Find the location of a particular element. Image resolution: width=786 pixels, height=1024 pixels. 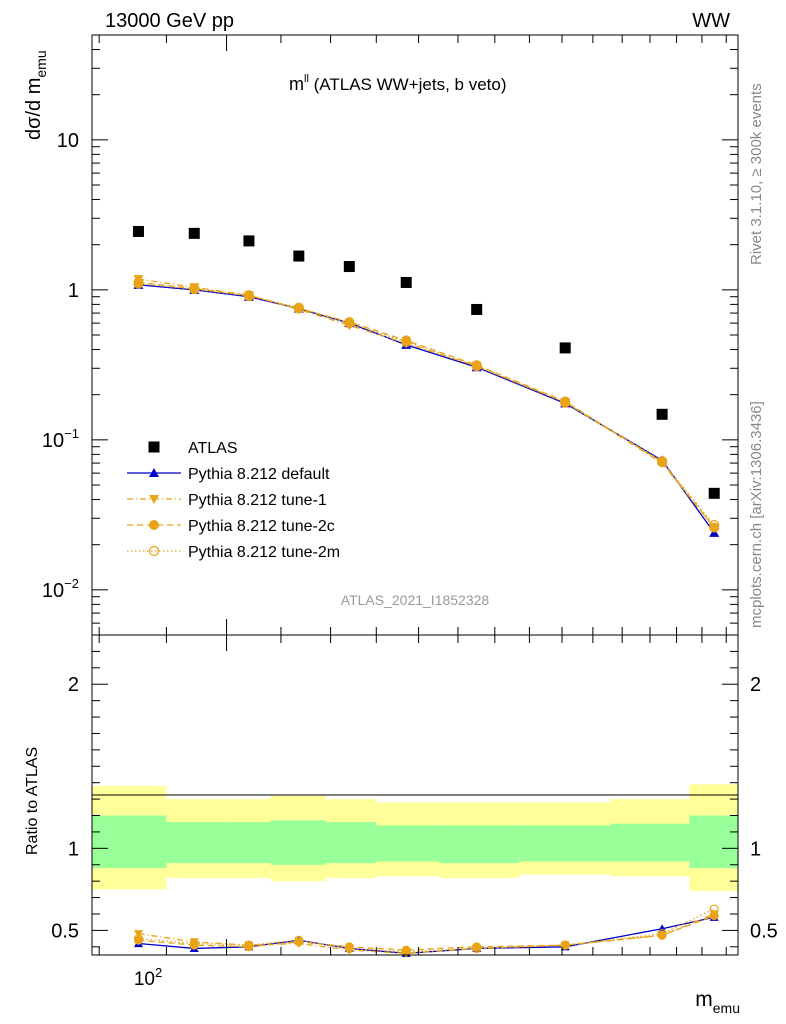

mcplots-label: mcplots.cern.ch [arXiv:1306.3436] is located at coordinates (756, 514).